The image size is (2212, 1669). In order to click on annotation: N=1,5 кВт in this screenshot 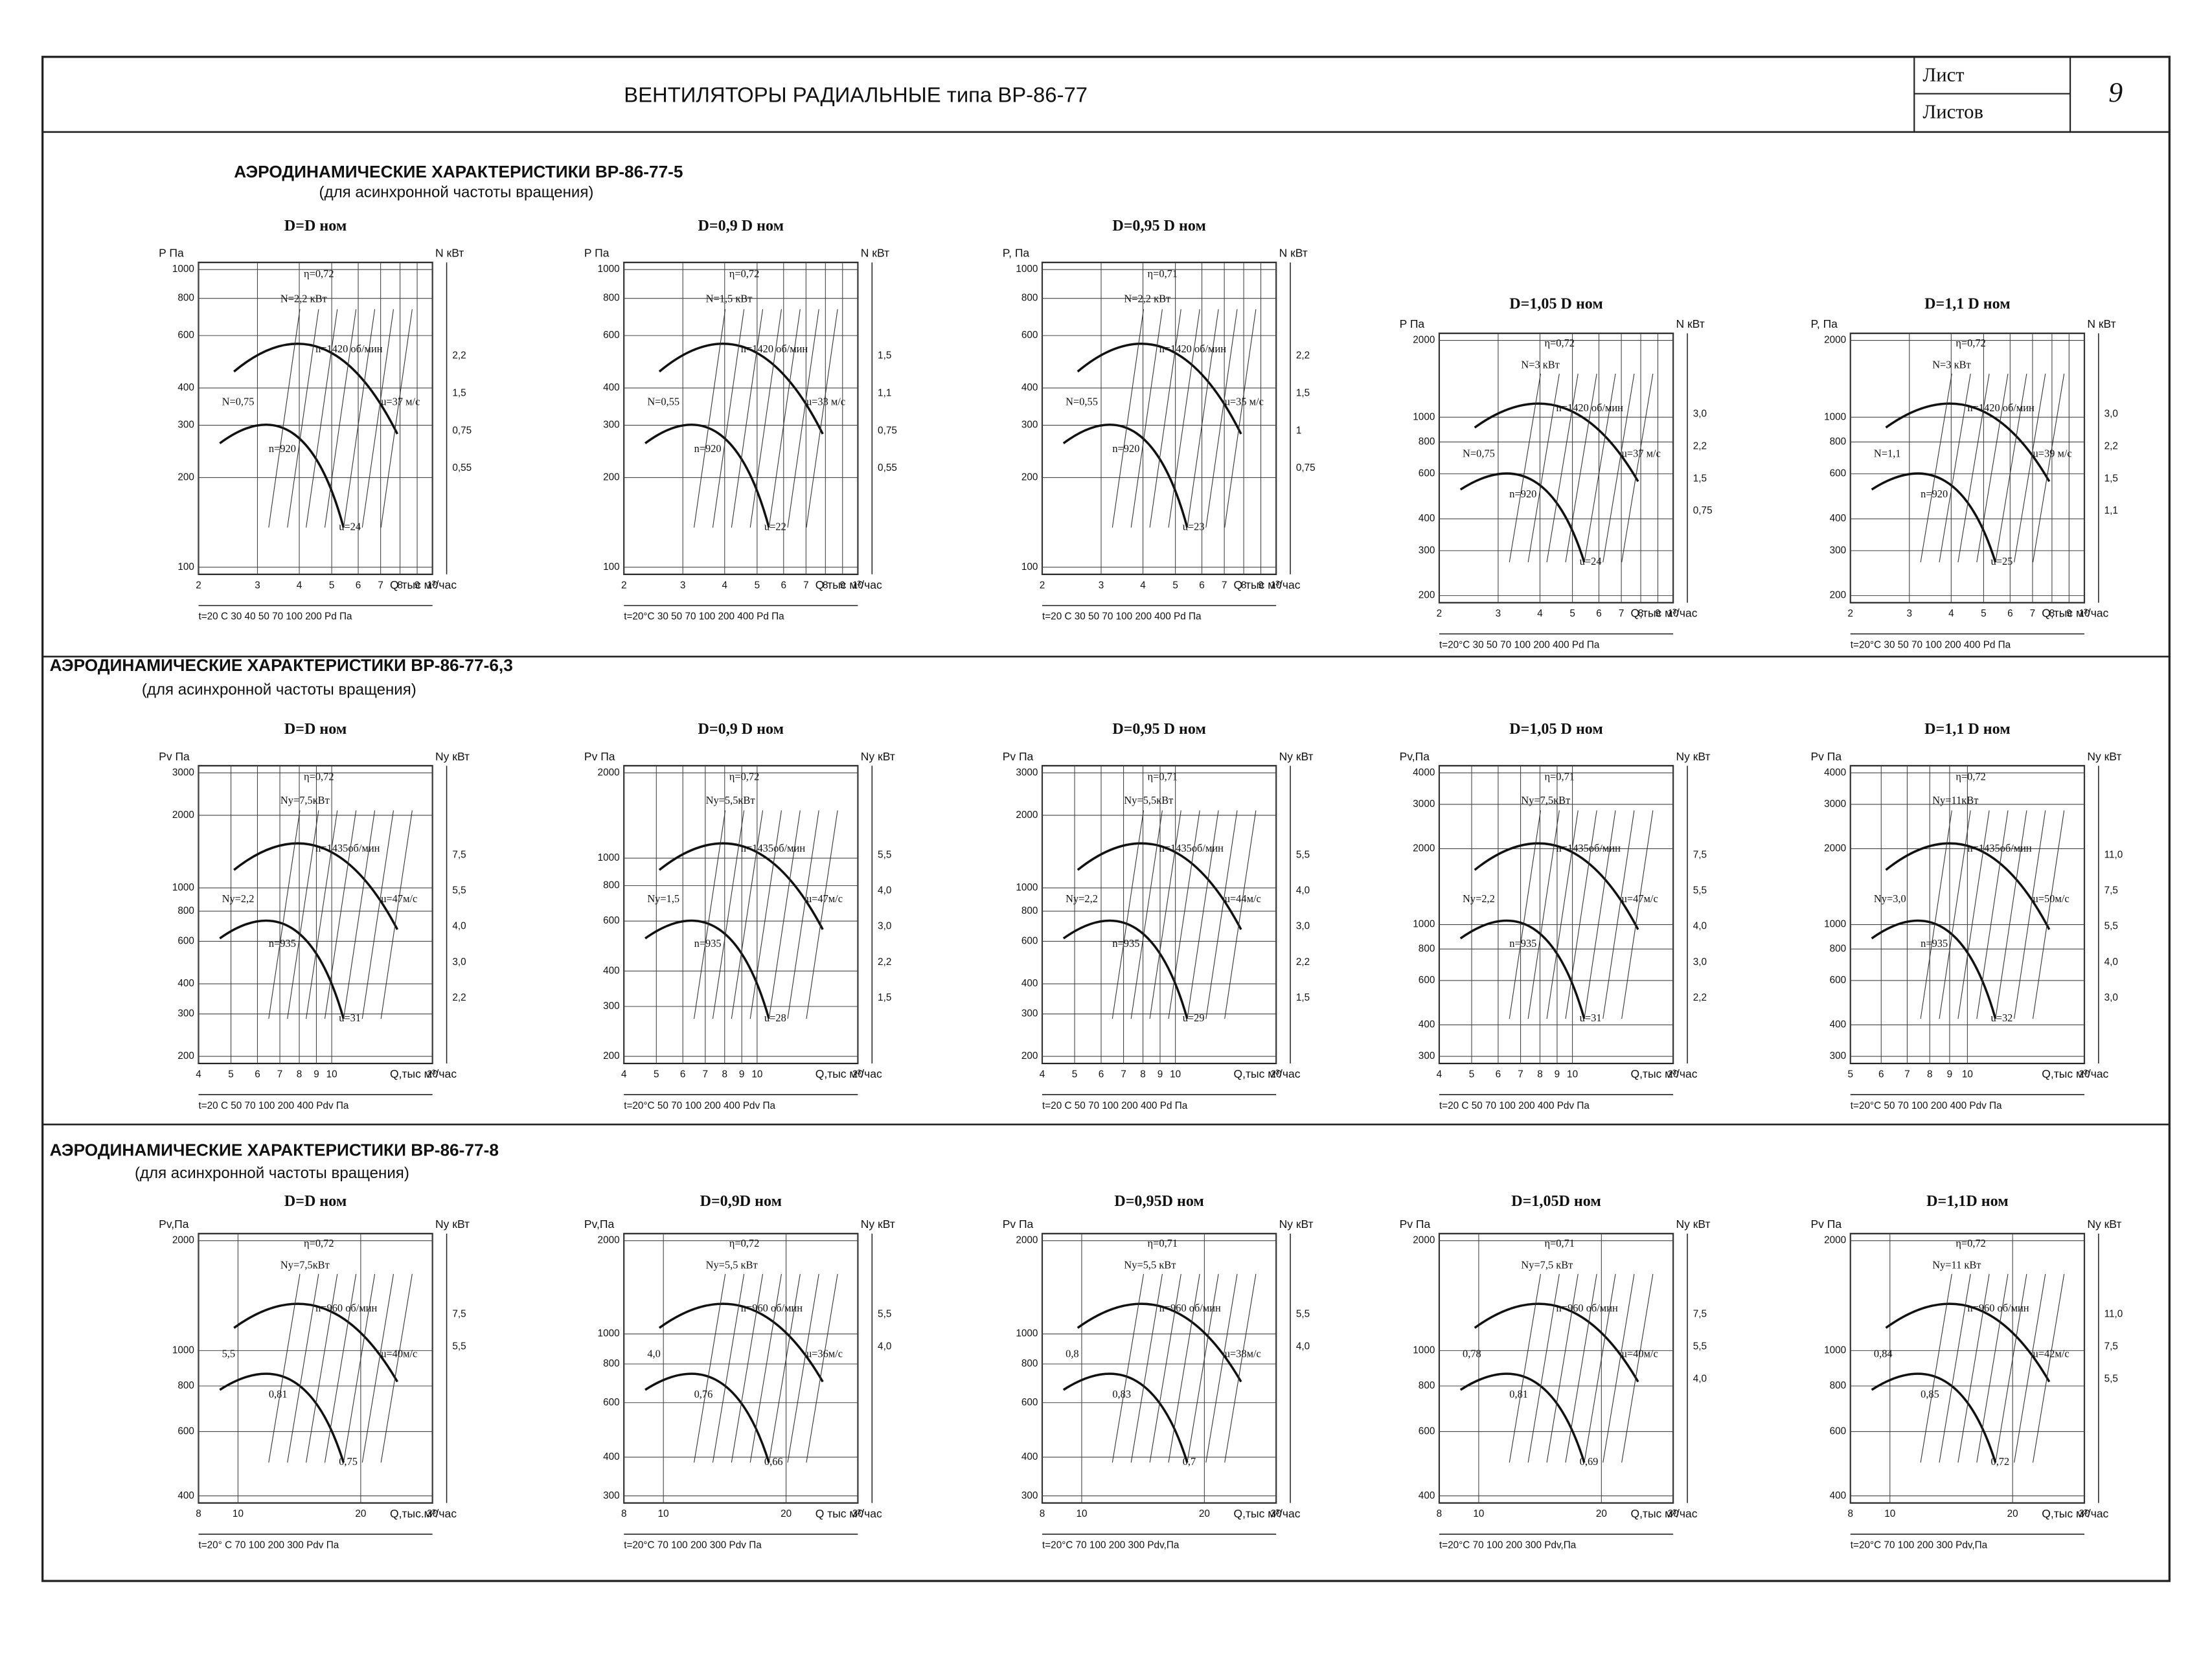, I will do `click(730, 299)`.